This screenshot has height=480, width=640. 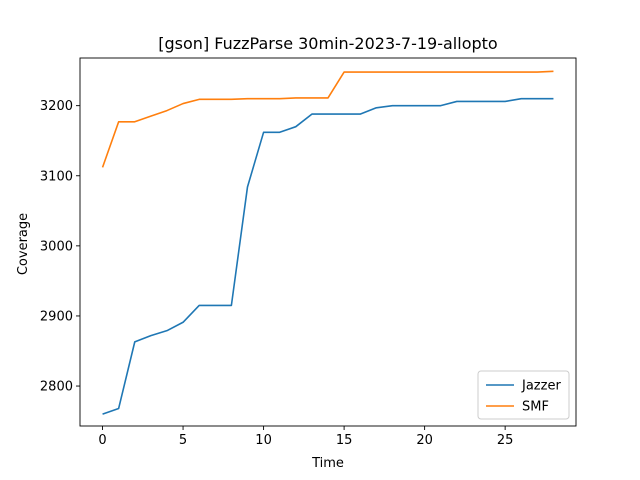 What do you see at coordinates (56, 246) in the screenshot?
I see `y-tick-label: 3000` at bounding box center [56, 246].